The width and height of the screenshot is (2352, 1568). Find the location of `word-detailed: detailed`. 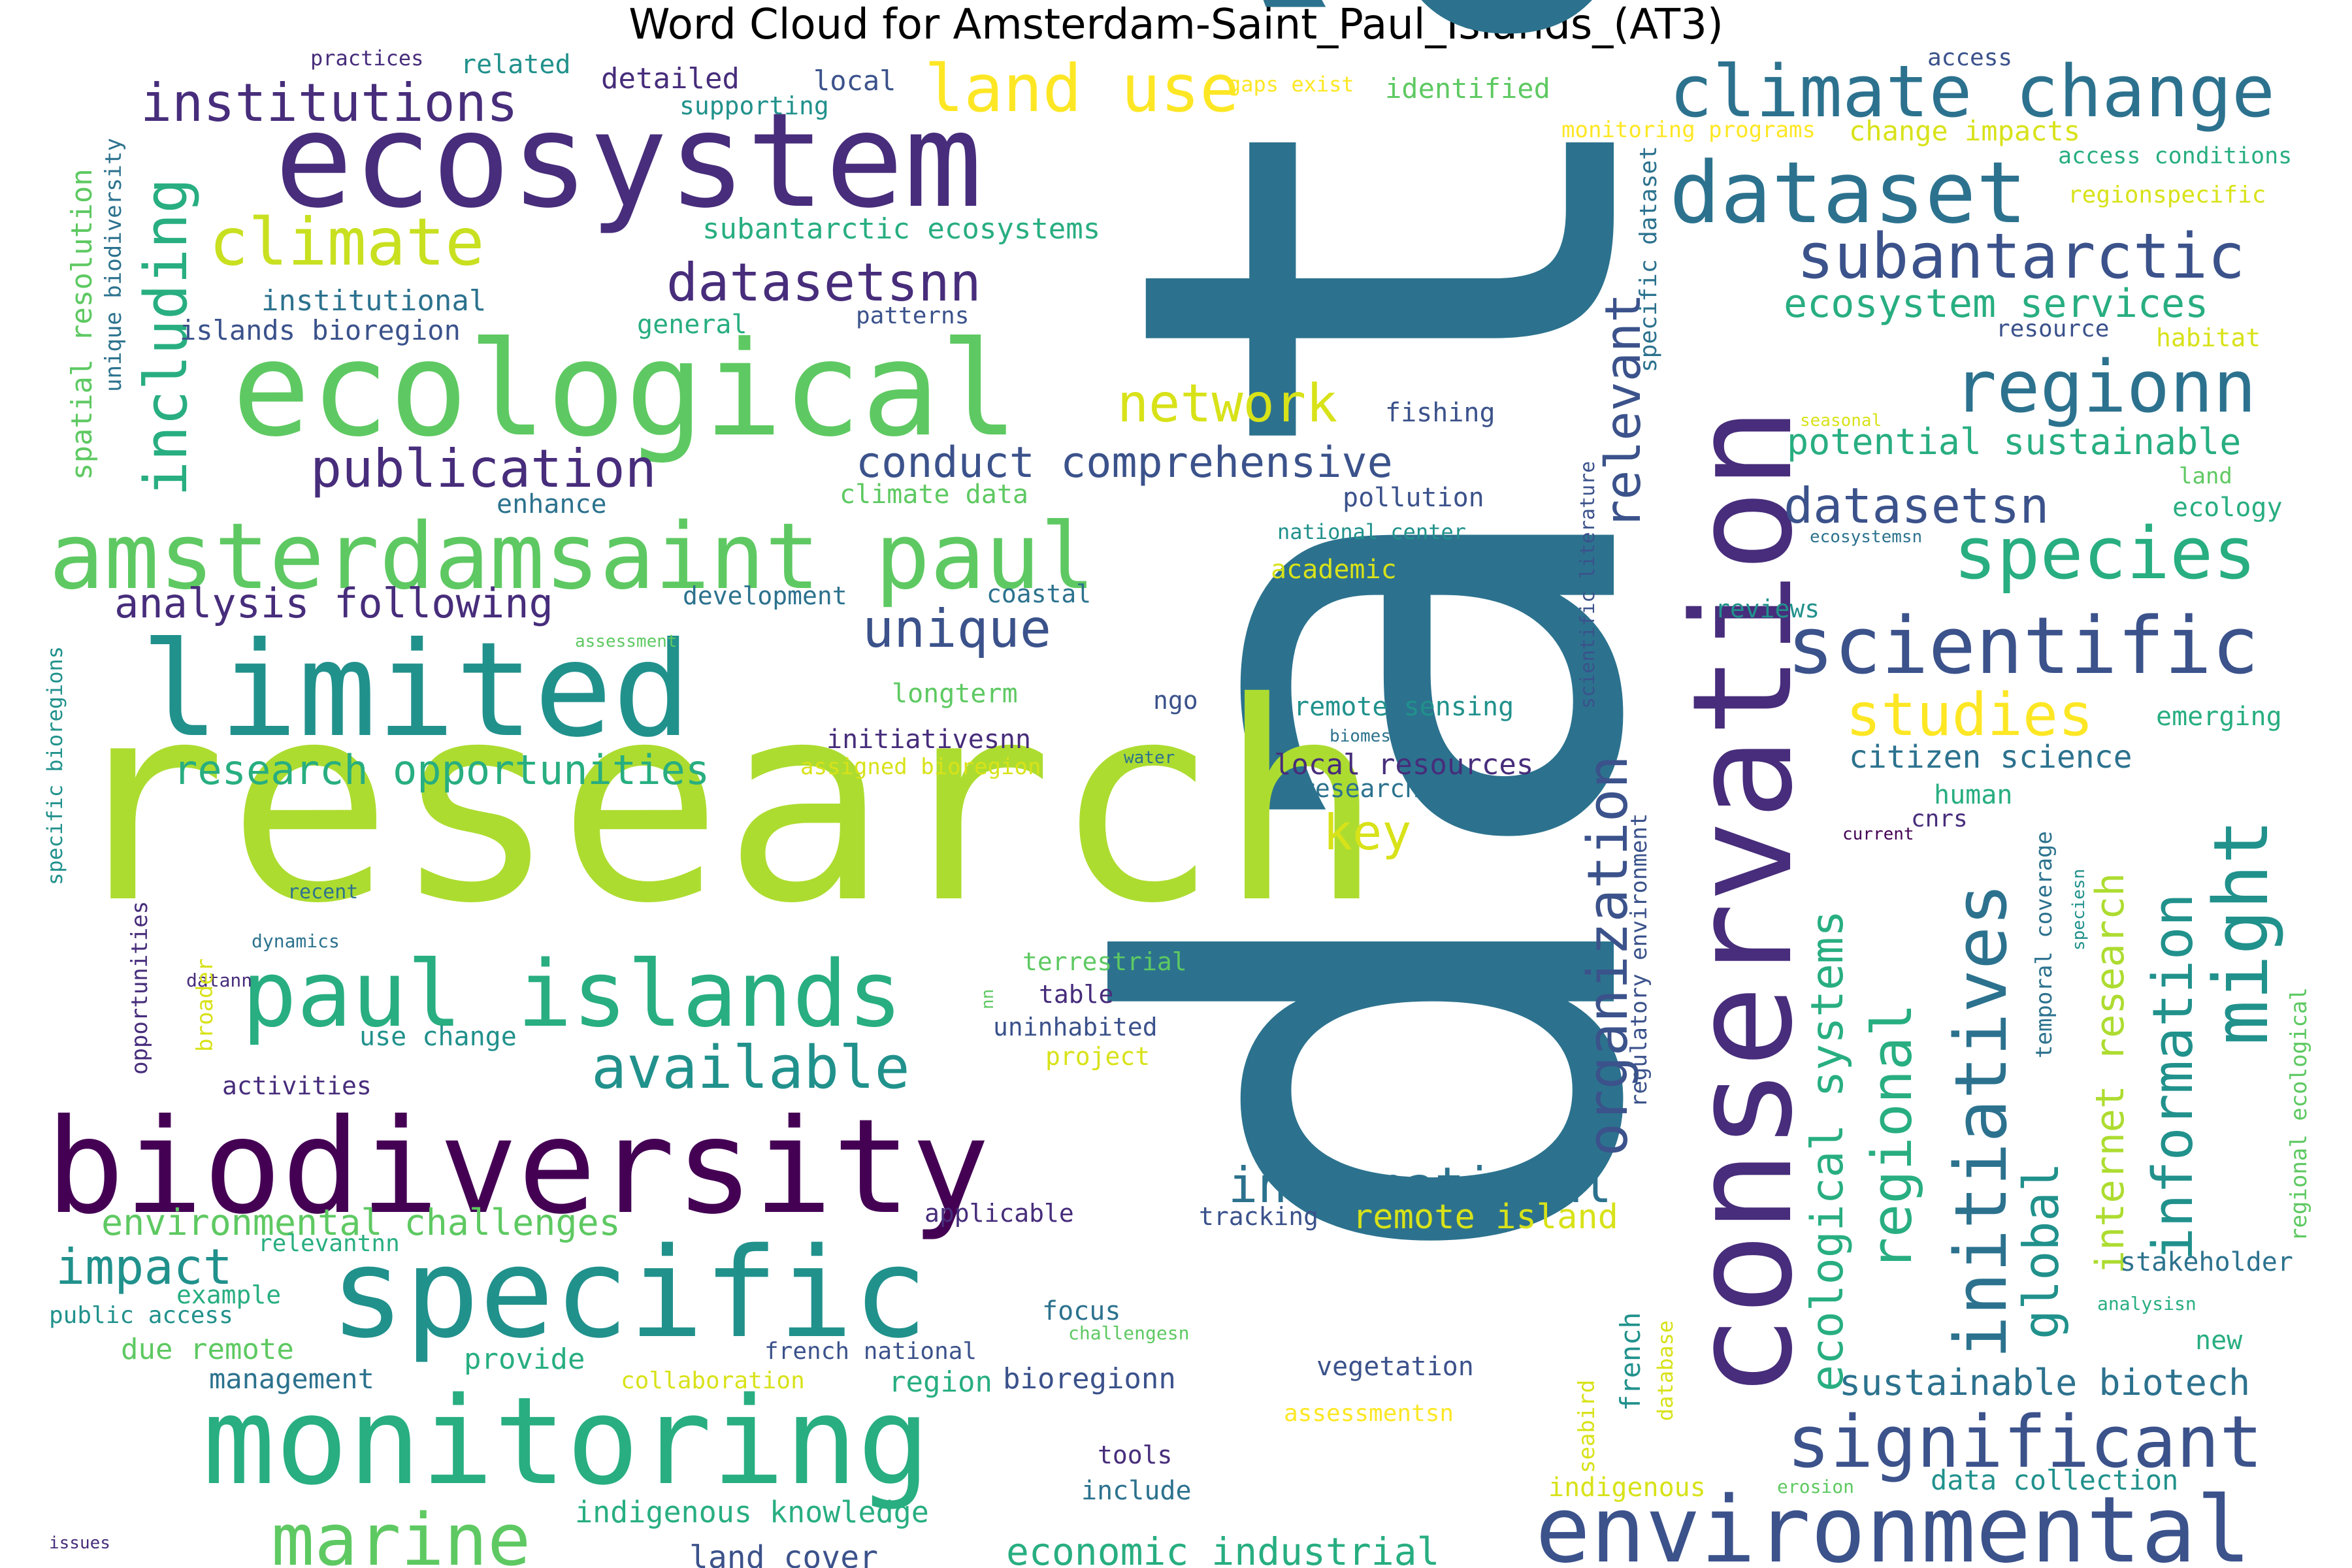

word-detailed: detailed is located at coordinates (670, 78).